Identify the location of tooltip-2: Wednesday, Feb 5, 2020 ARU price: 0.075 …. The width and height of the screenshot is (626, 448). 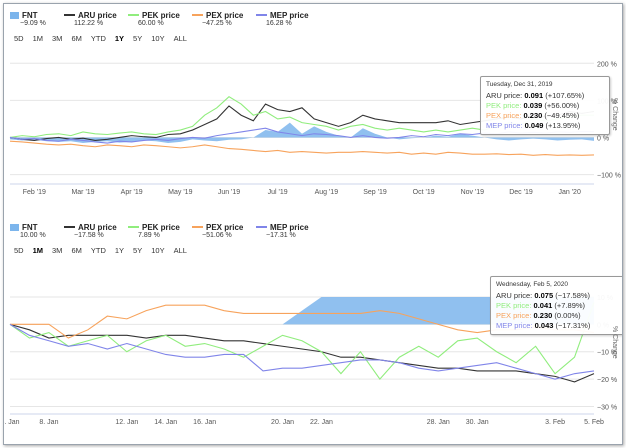
(556, 305).